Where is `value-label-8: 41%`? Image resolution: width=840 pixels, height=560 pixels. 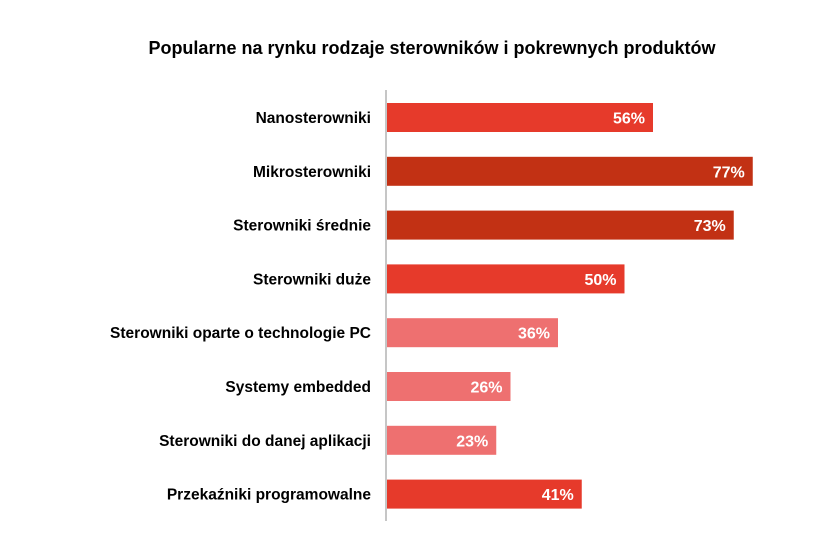
value-label-8: 41% is located at coordinates (558, 495).